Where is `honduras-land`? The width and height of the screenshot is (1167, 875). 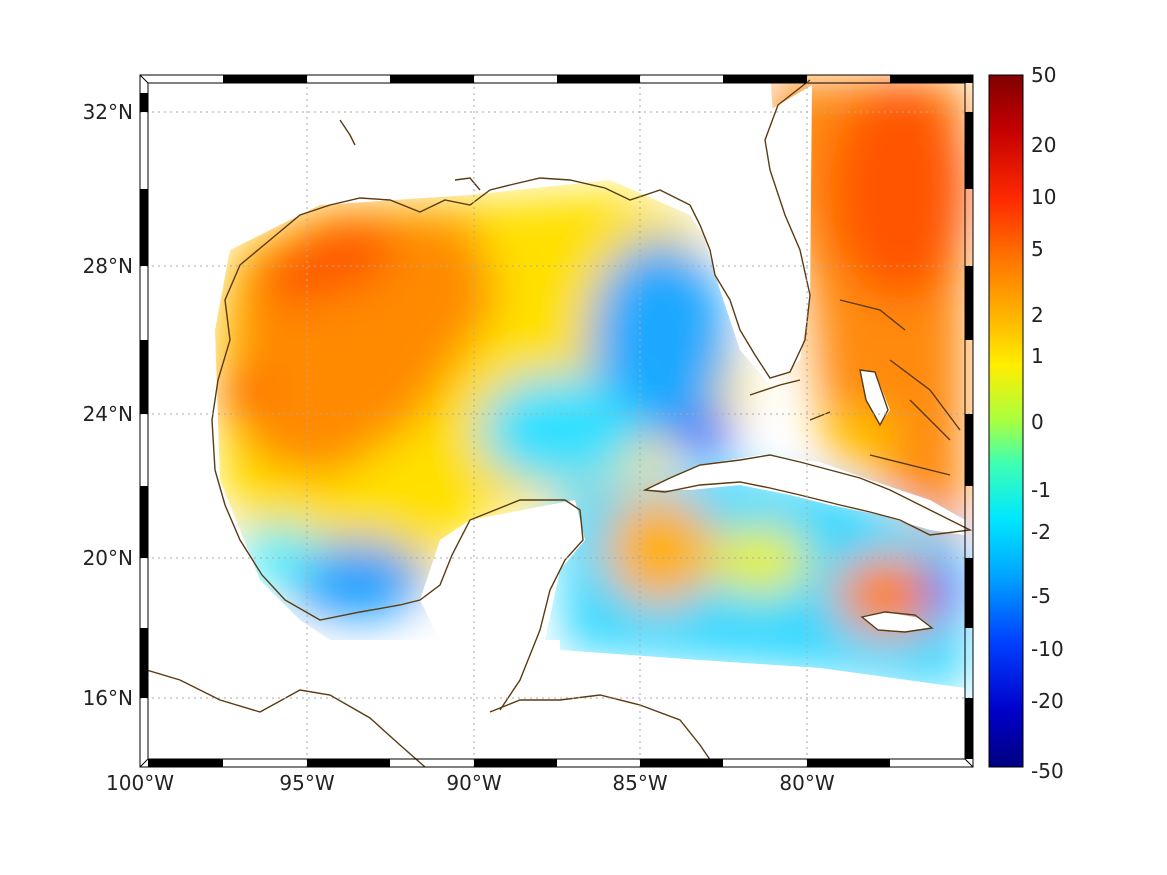
honduras-land is located at coordinates (600, 728).